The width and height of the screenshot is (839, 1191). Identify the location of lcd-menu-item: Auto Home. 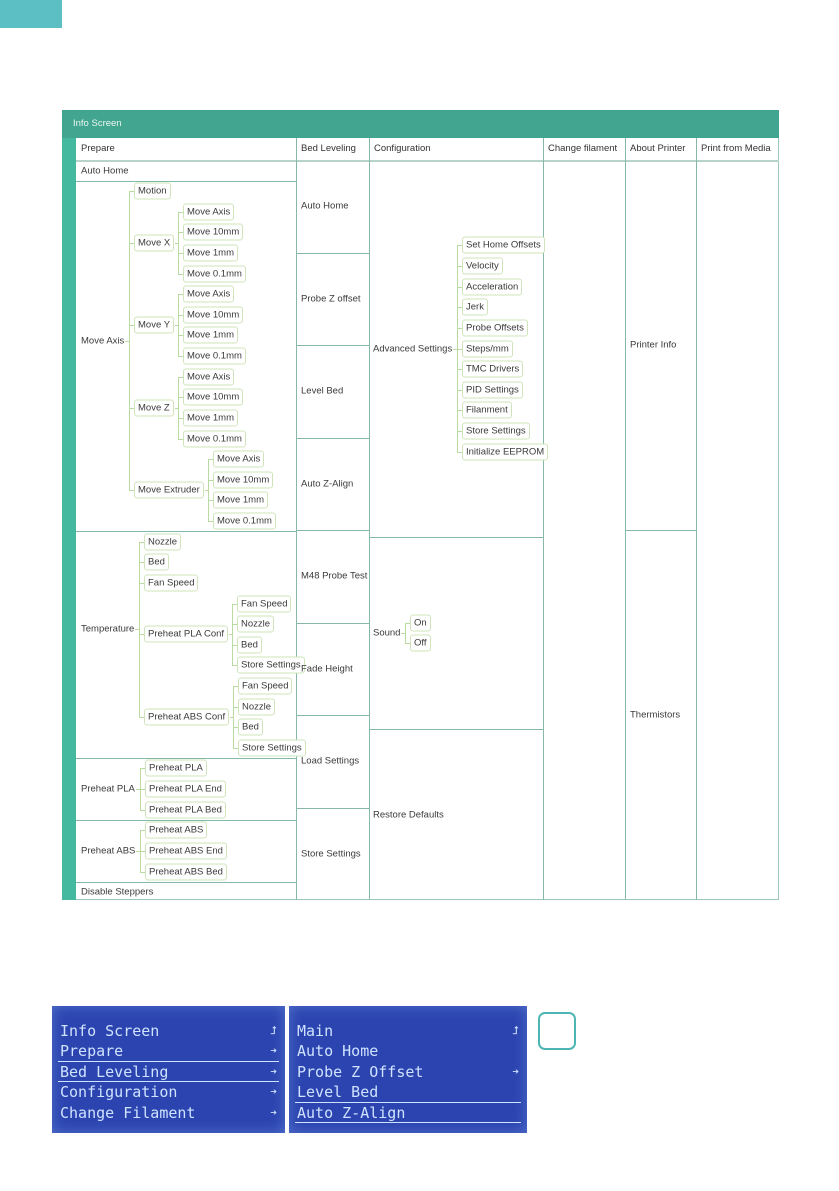
(408, 1051).